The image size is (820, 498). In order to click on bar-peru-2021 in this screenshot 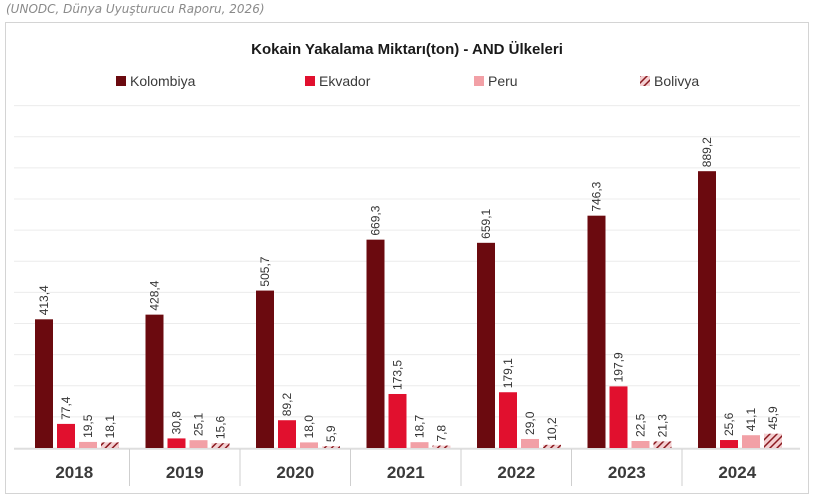, I will do `click(419, 445)`.